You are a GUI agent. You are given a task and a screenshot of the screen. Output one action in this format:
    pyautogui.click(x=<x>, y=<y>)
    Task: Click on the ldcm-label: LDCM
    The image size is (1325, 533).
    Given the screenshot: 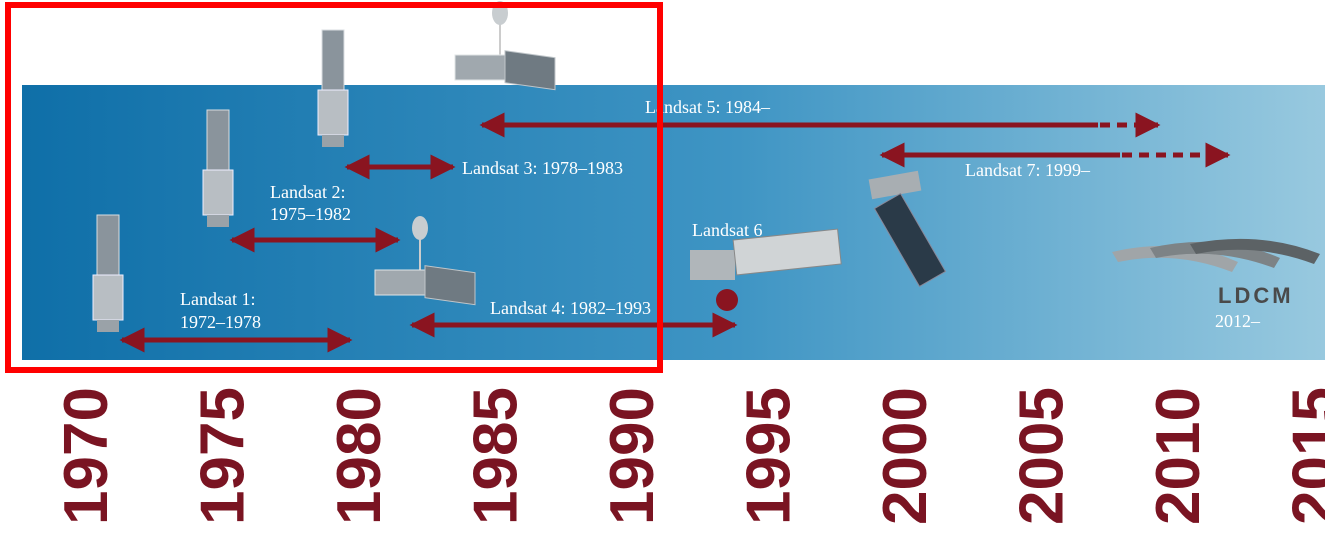 What is the action you would take?
    pyautogui.click(x=1256, y=295)
    